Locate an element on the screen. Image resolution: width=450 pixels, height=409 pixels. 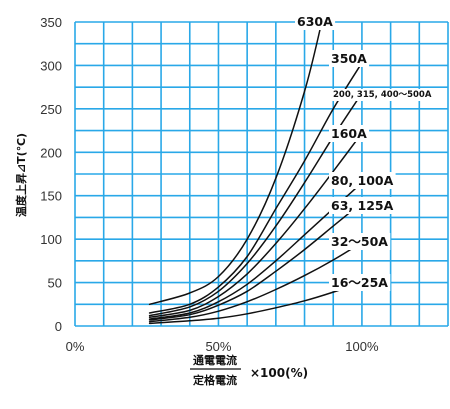
y-axis-label: 温度上昇⊿T(℃) is located at coordinates (21, 175).